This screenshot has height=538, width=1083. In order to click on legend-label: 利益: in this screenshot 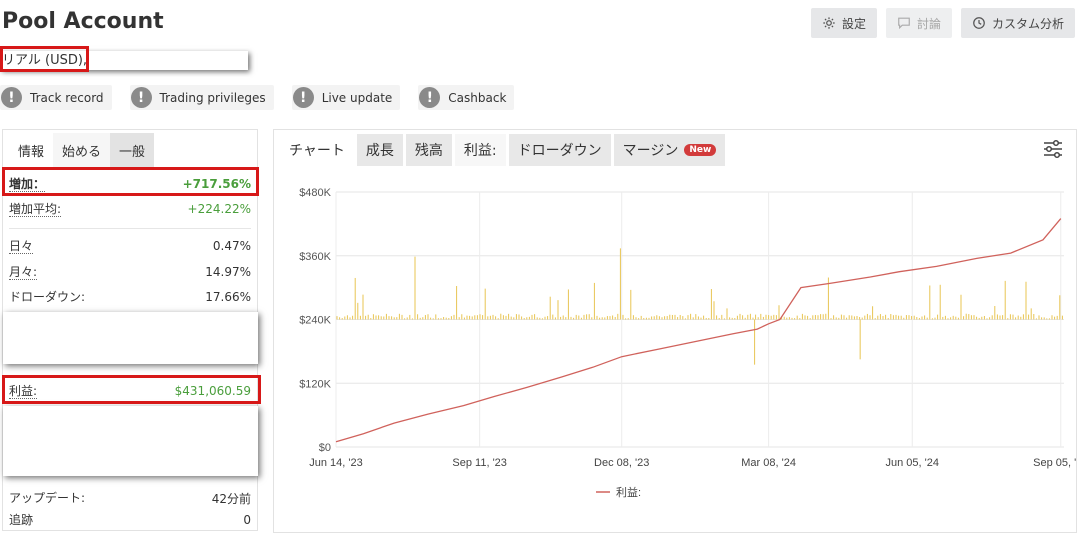, I will do `click(628, 492)`.